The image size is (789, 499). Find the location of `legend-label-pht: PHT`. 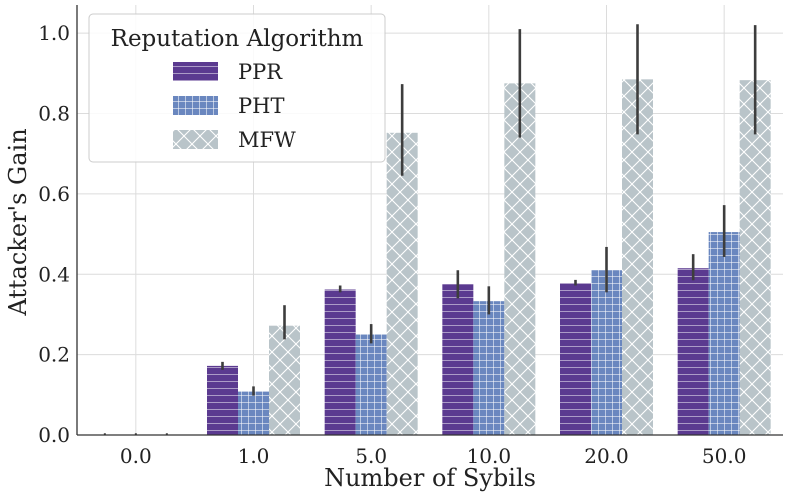

legend-label-pht: PHT is located at coordinates (261, 106).